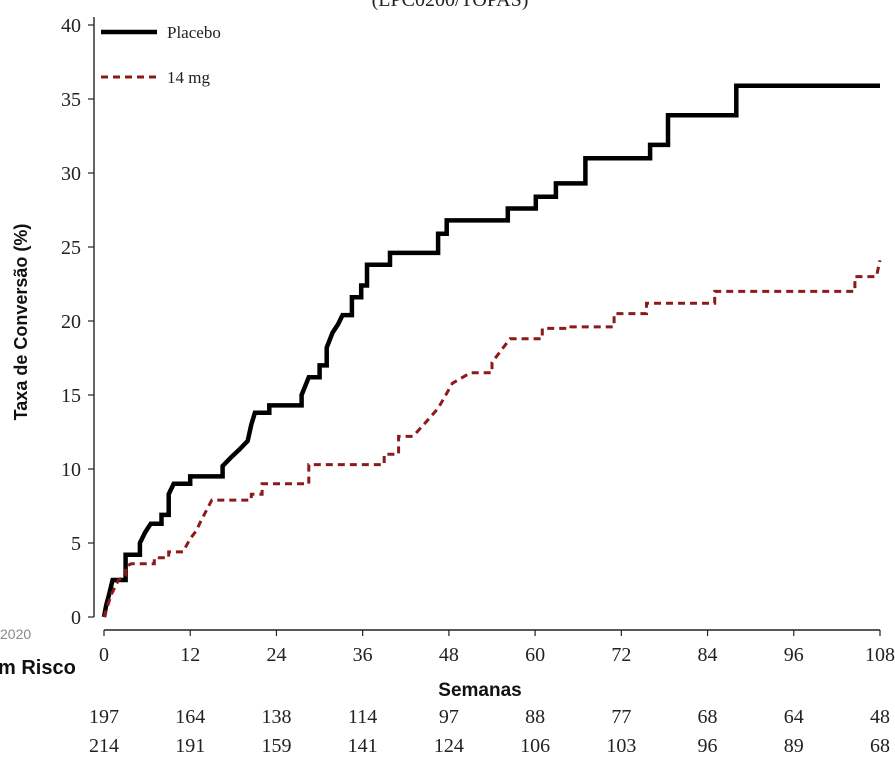 Image resolution: width=895 pixels, height=764 pixels. I want to click on at-risk-placebo-value: 97, so click(449, 717).